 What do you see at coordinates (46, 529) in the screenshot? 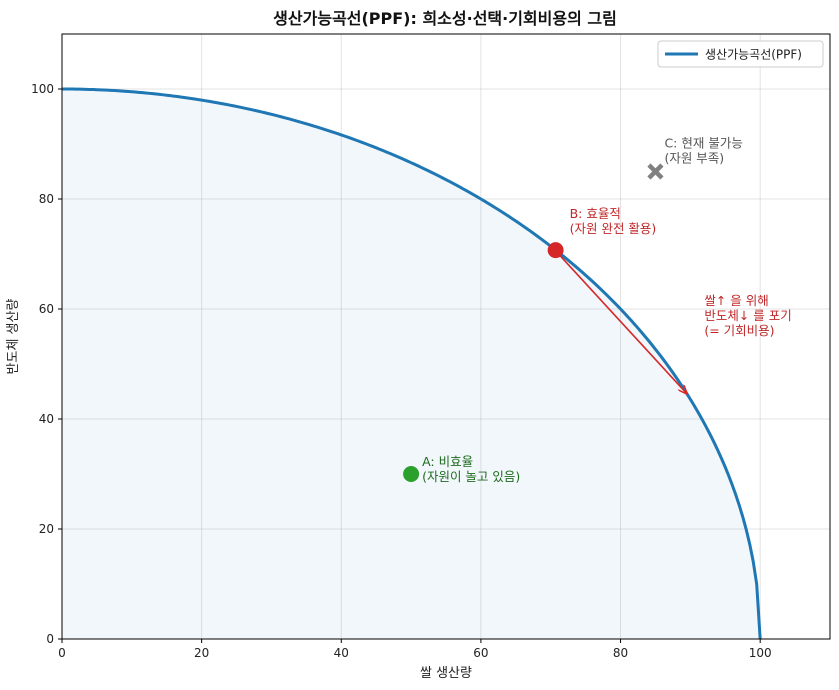
I see `y-tick-label: 20` at bounding box center [46, 529].